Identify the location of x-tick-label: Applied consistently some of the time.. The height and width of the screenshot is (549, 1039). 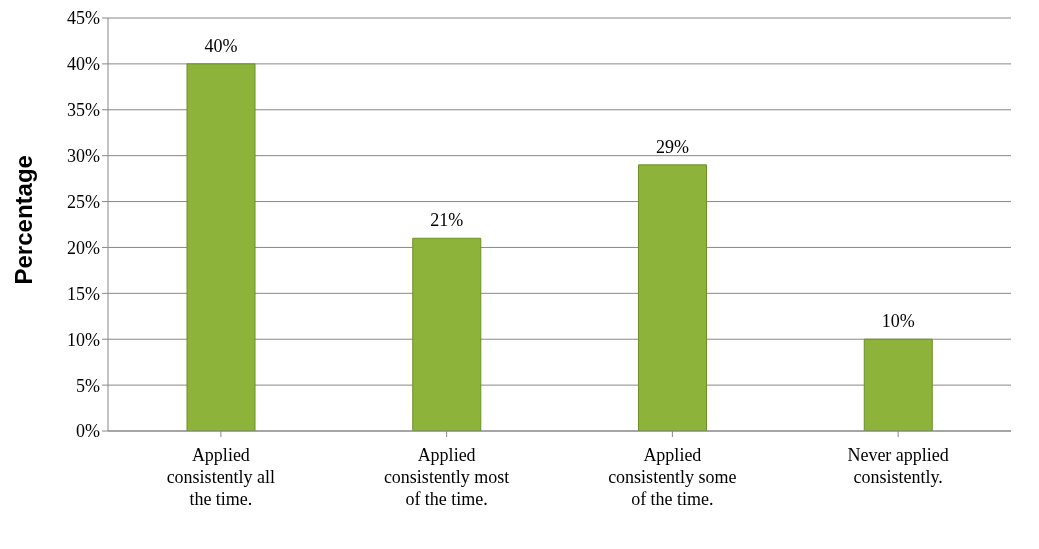
(672, 477).